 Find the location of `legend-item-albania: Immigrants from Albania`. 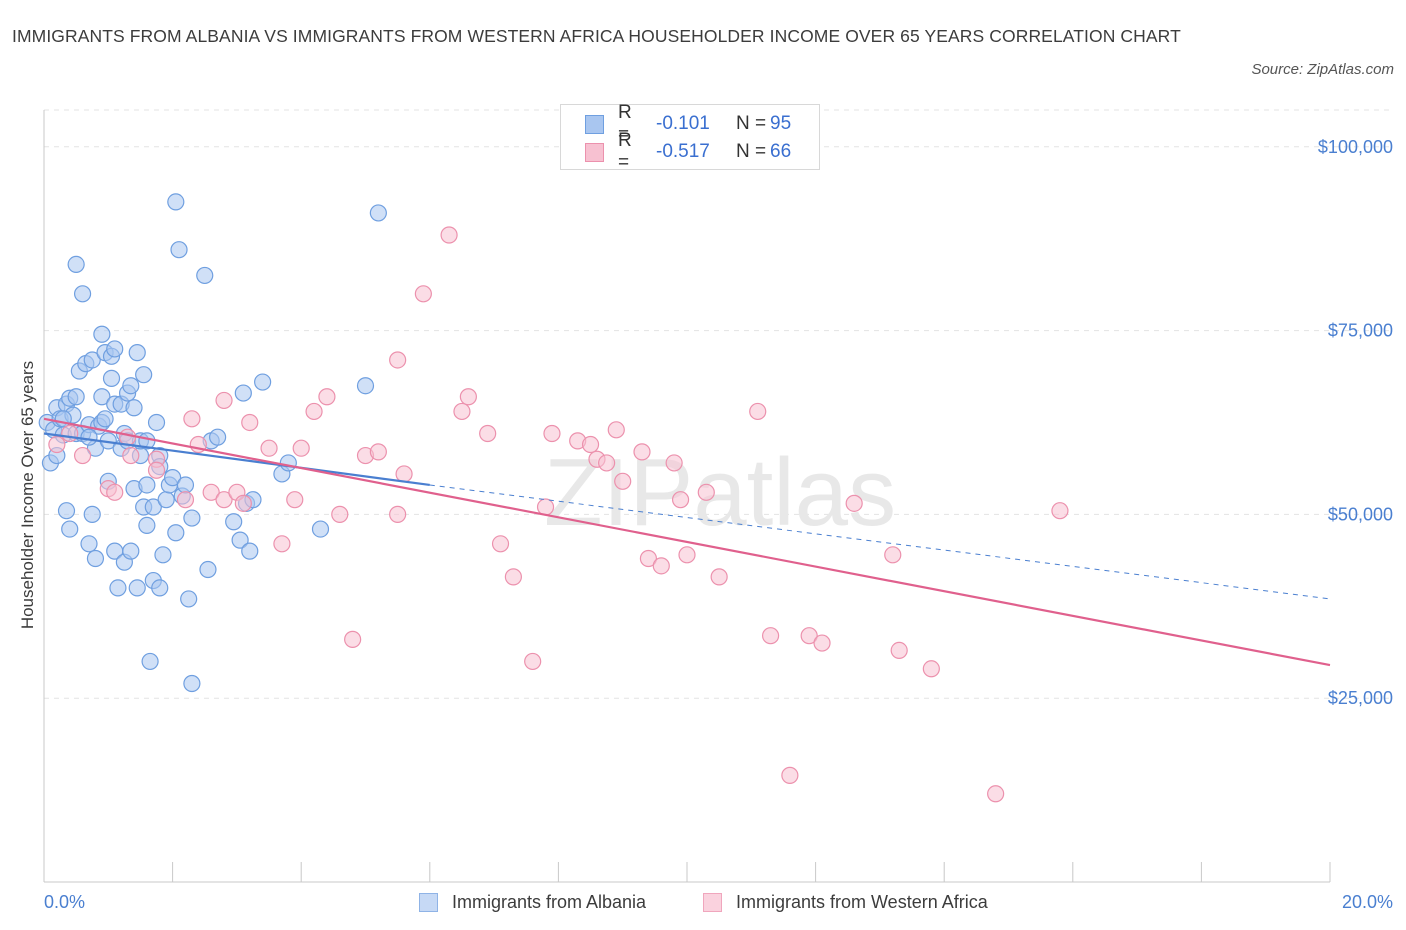

legend-item-albania: Immigrants from Albania is located at coordinates (532, 902).